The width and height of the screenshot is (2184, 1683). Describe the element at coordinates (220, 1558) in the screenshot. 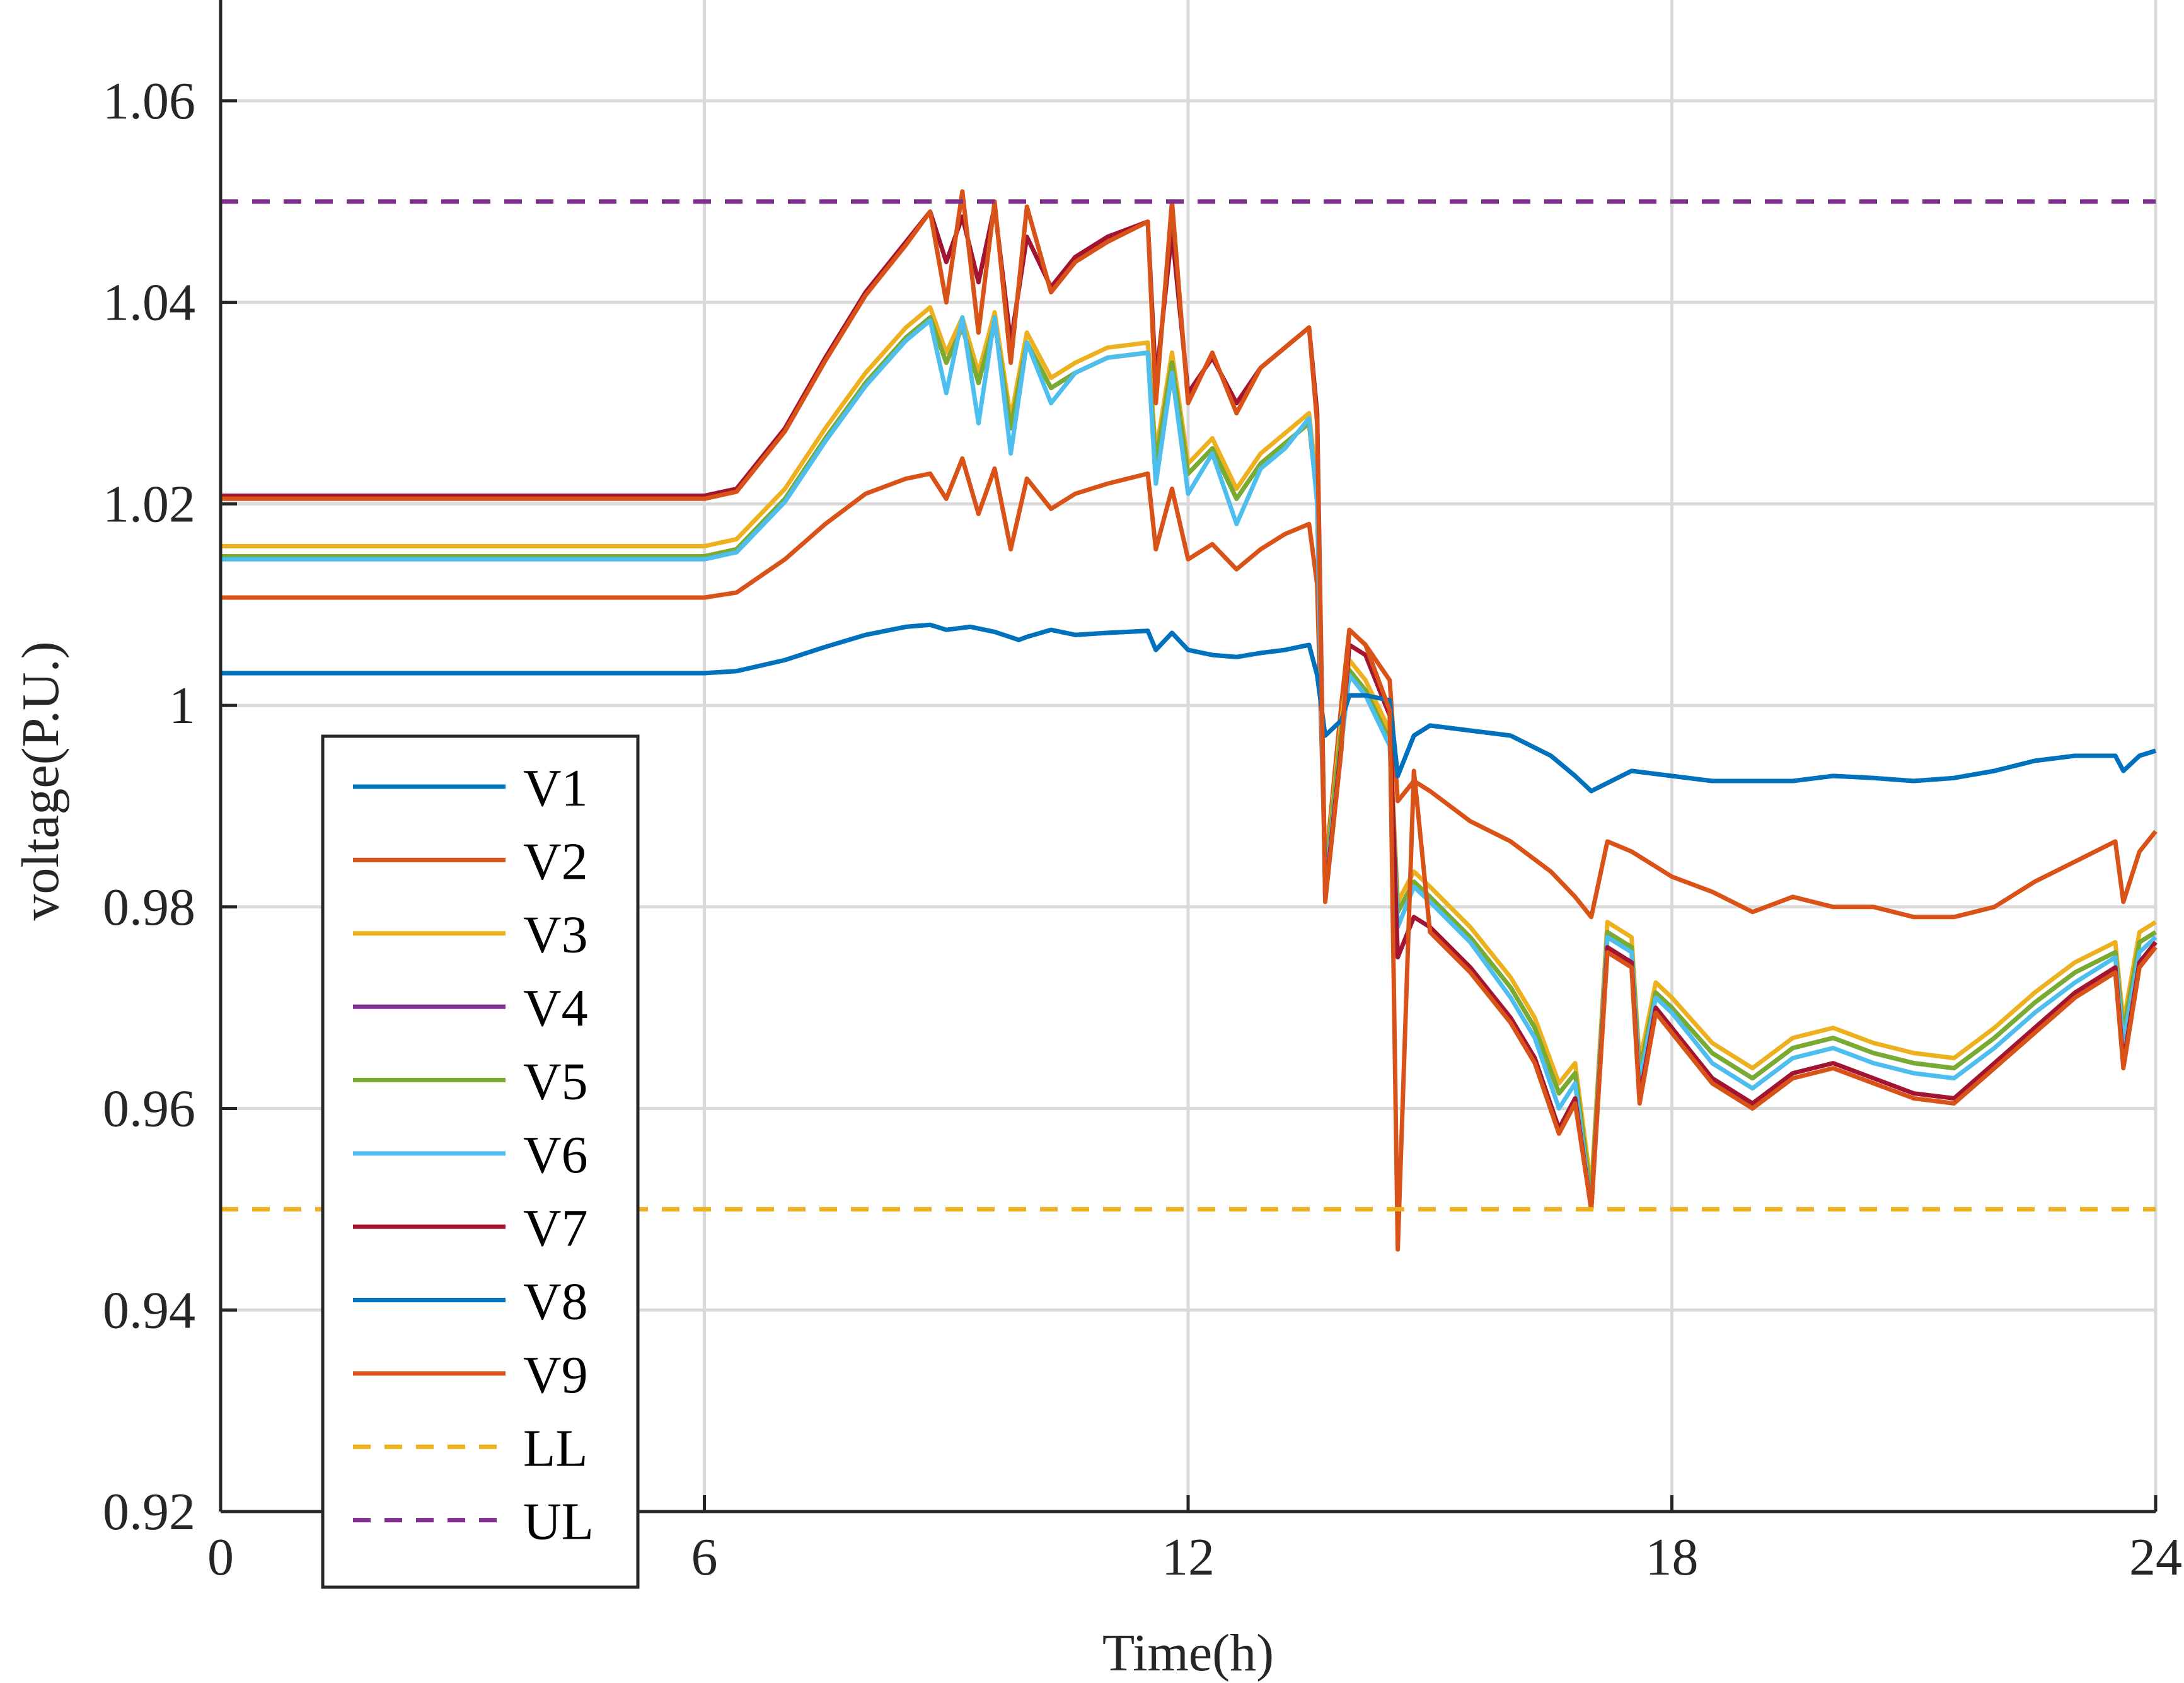

I see `x-tick-label: 0` at that location.